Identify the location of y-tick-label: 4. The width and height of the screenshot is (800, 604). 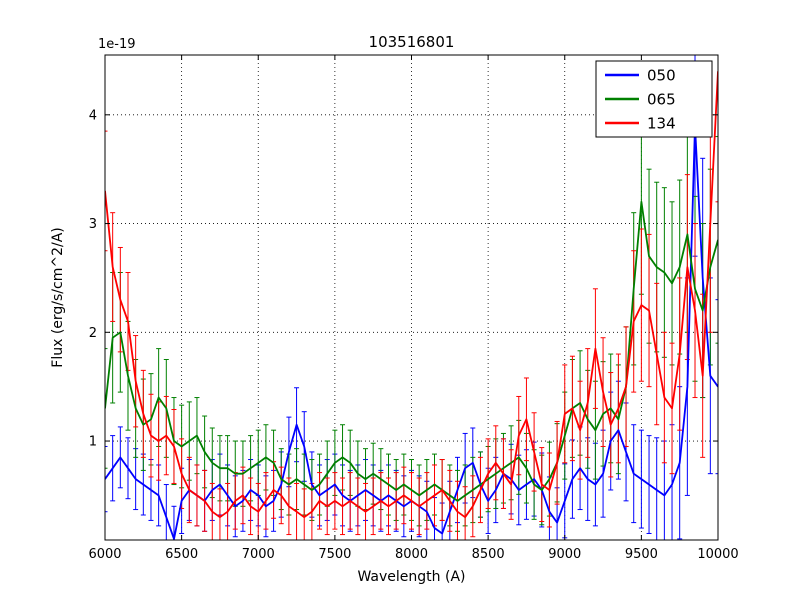
(93, 115).